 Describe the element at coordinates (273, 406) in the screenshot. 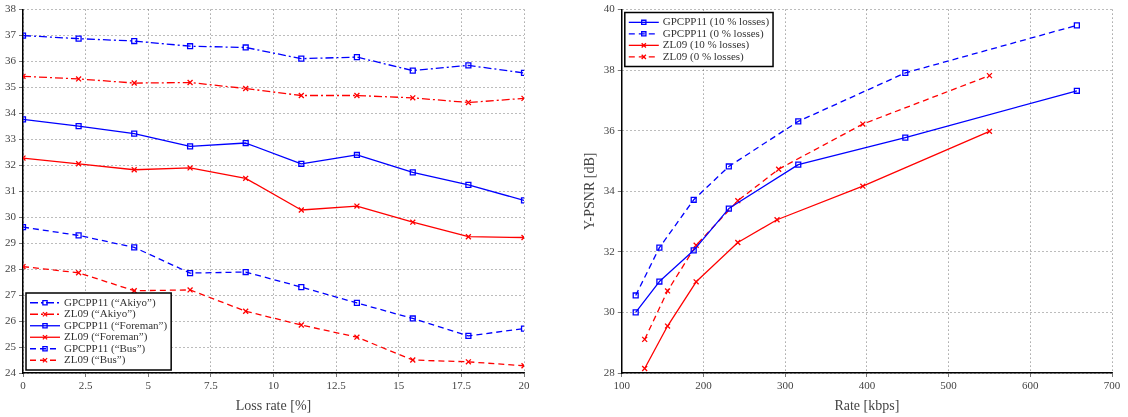

I see `x-axis-title: Loss rate [%]` at that location.